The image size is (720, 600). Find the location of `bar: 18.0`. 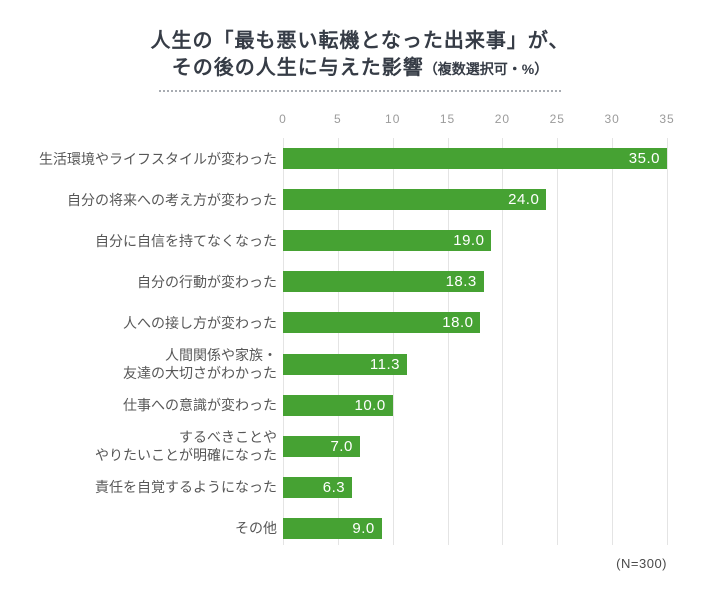

bar: 18.0 is located at coordinates (382, 323).